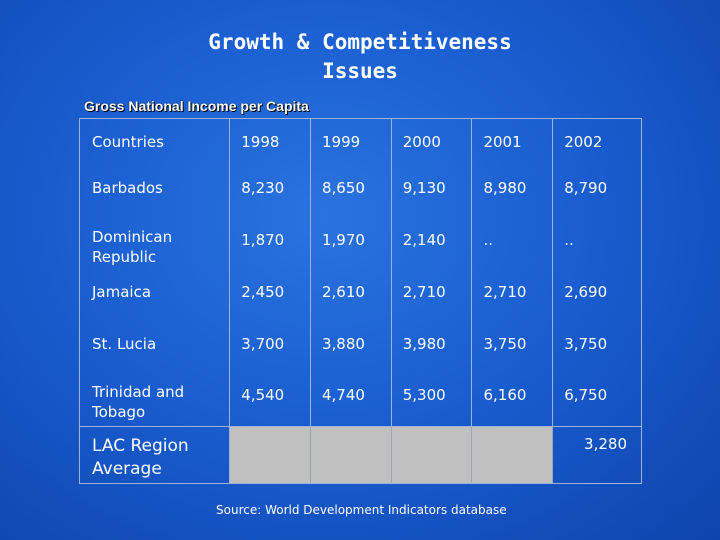 The width and height of the screenshot is (720, 540). I want to click on table-subtitle: Gross National Income per Capita, so click(196, 106).